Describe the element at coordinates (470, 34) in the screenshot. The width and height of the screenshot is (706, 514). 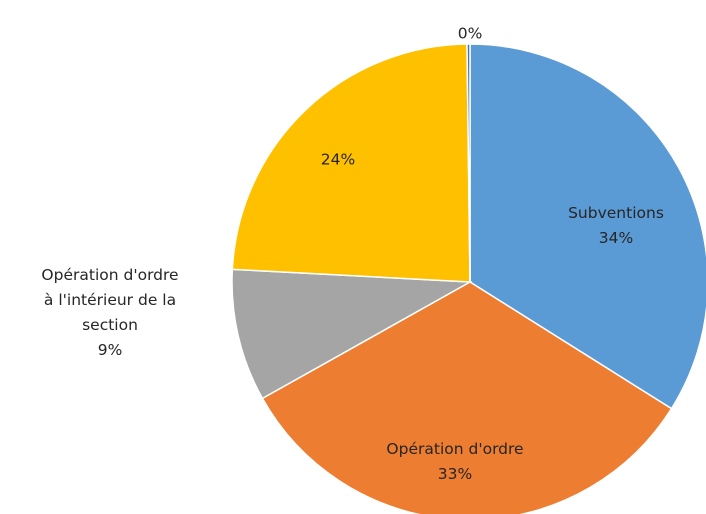
I see `data-label-unlabeled-0: 0%` at that location.